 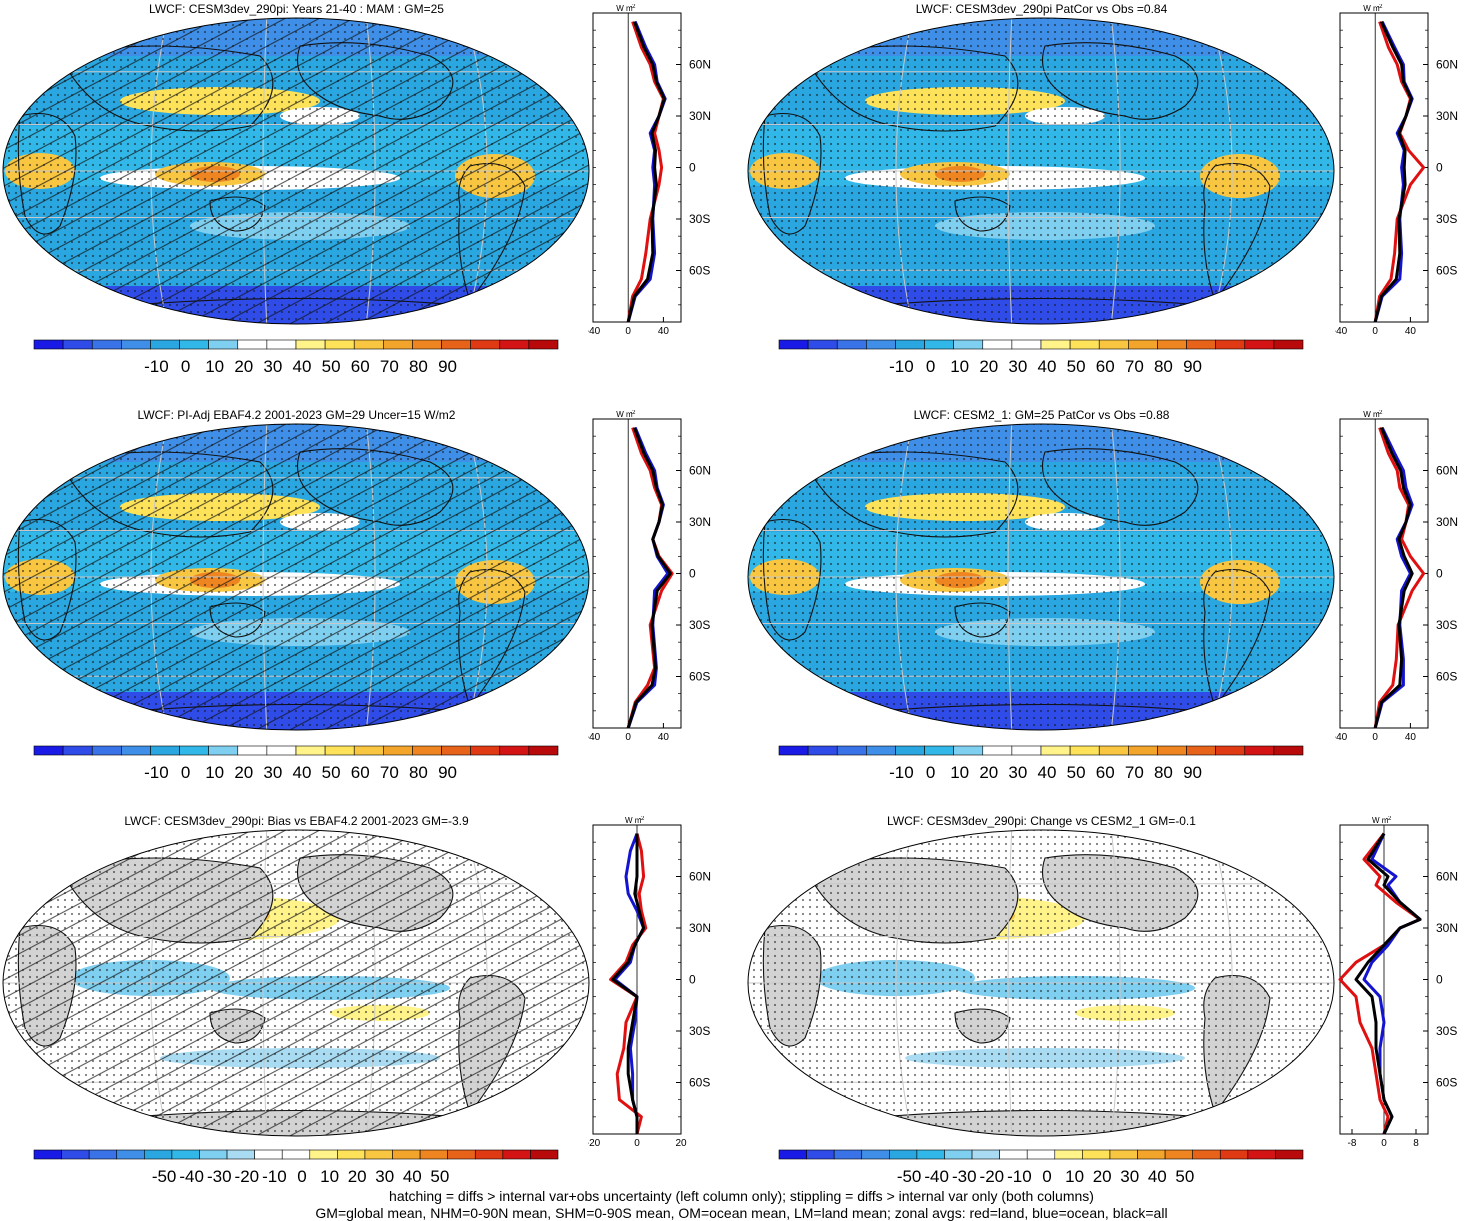 I want to click on colorbar-label: 0, so click(x=185, y=772).